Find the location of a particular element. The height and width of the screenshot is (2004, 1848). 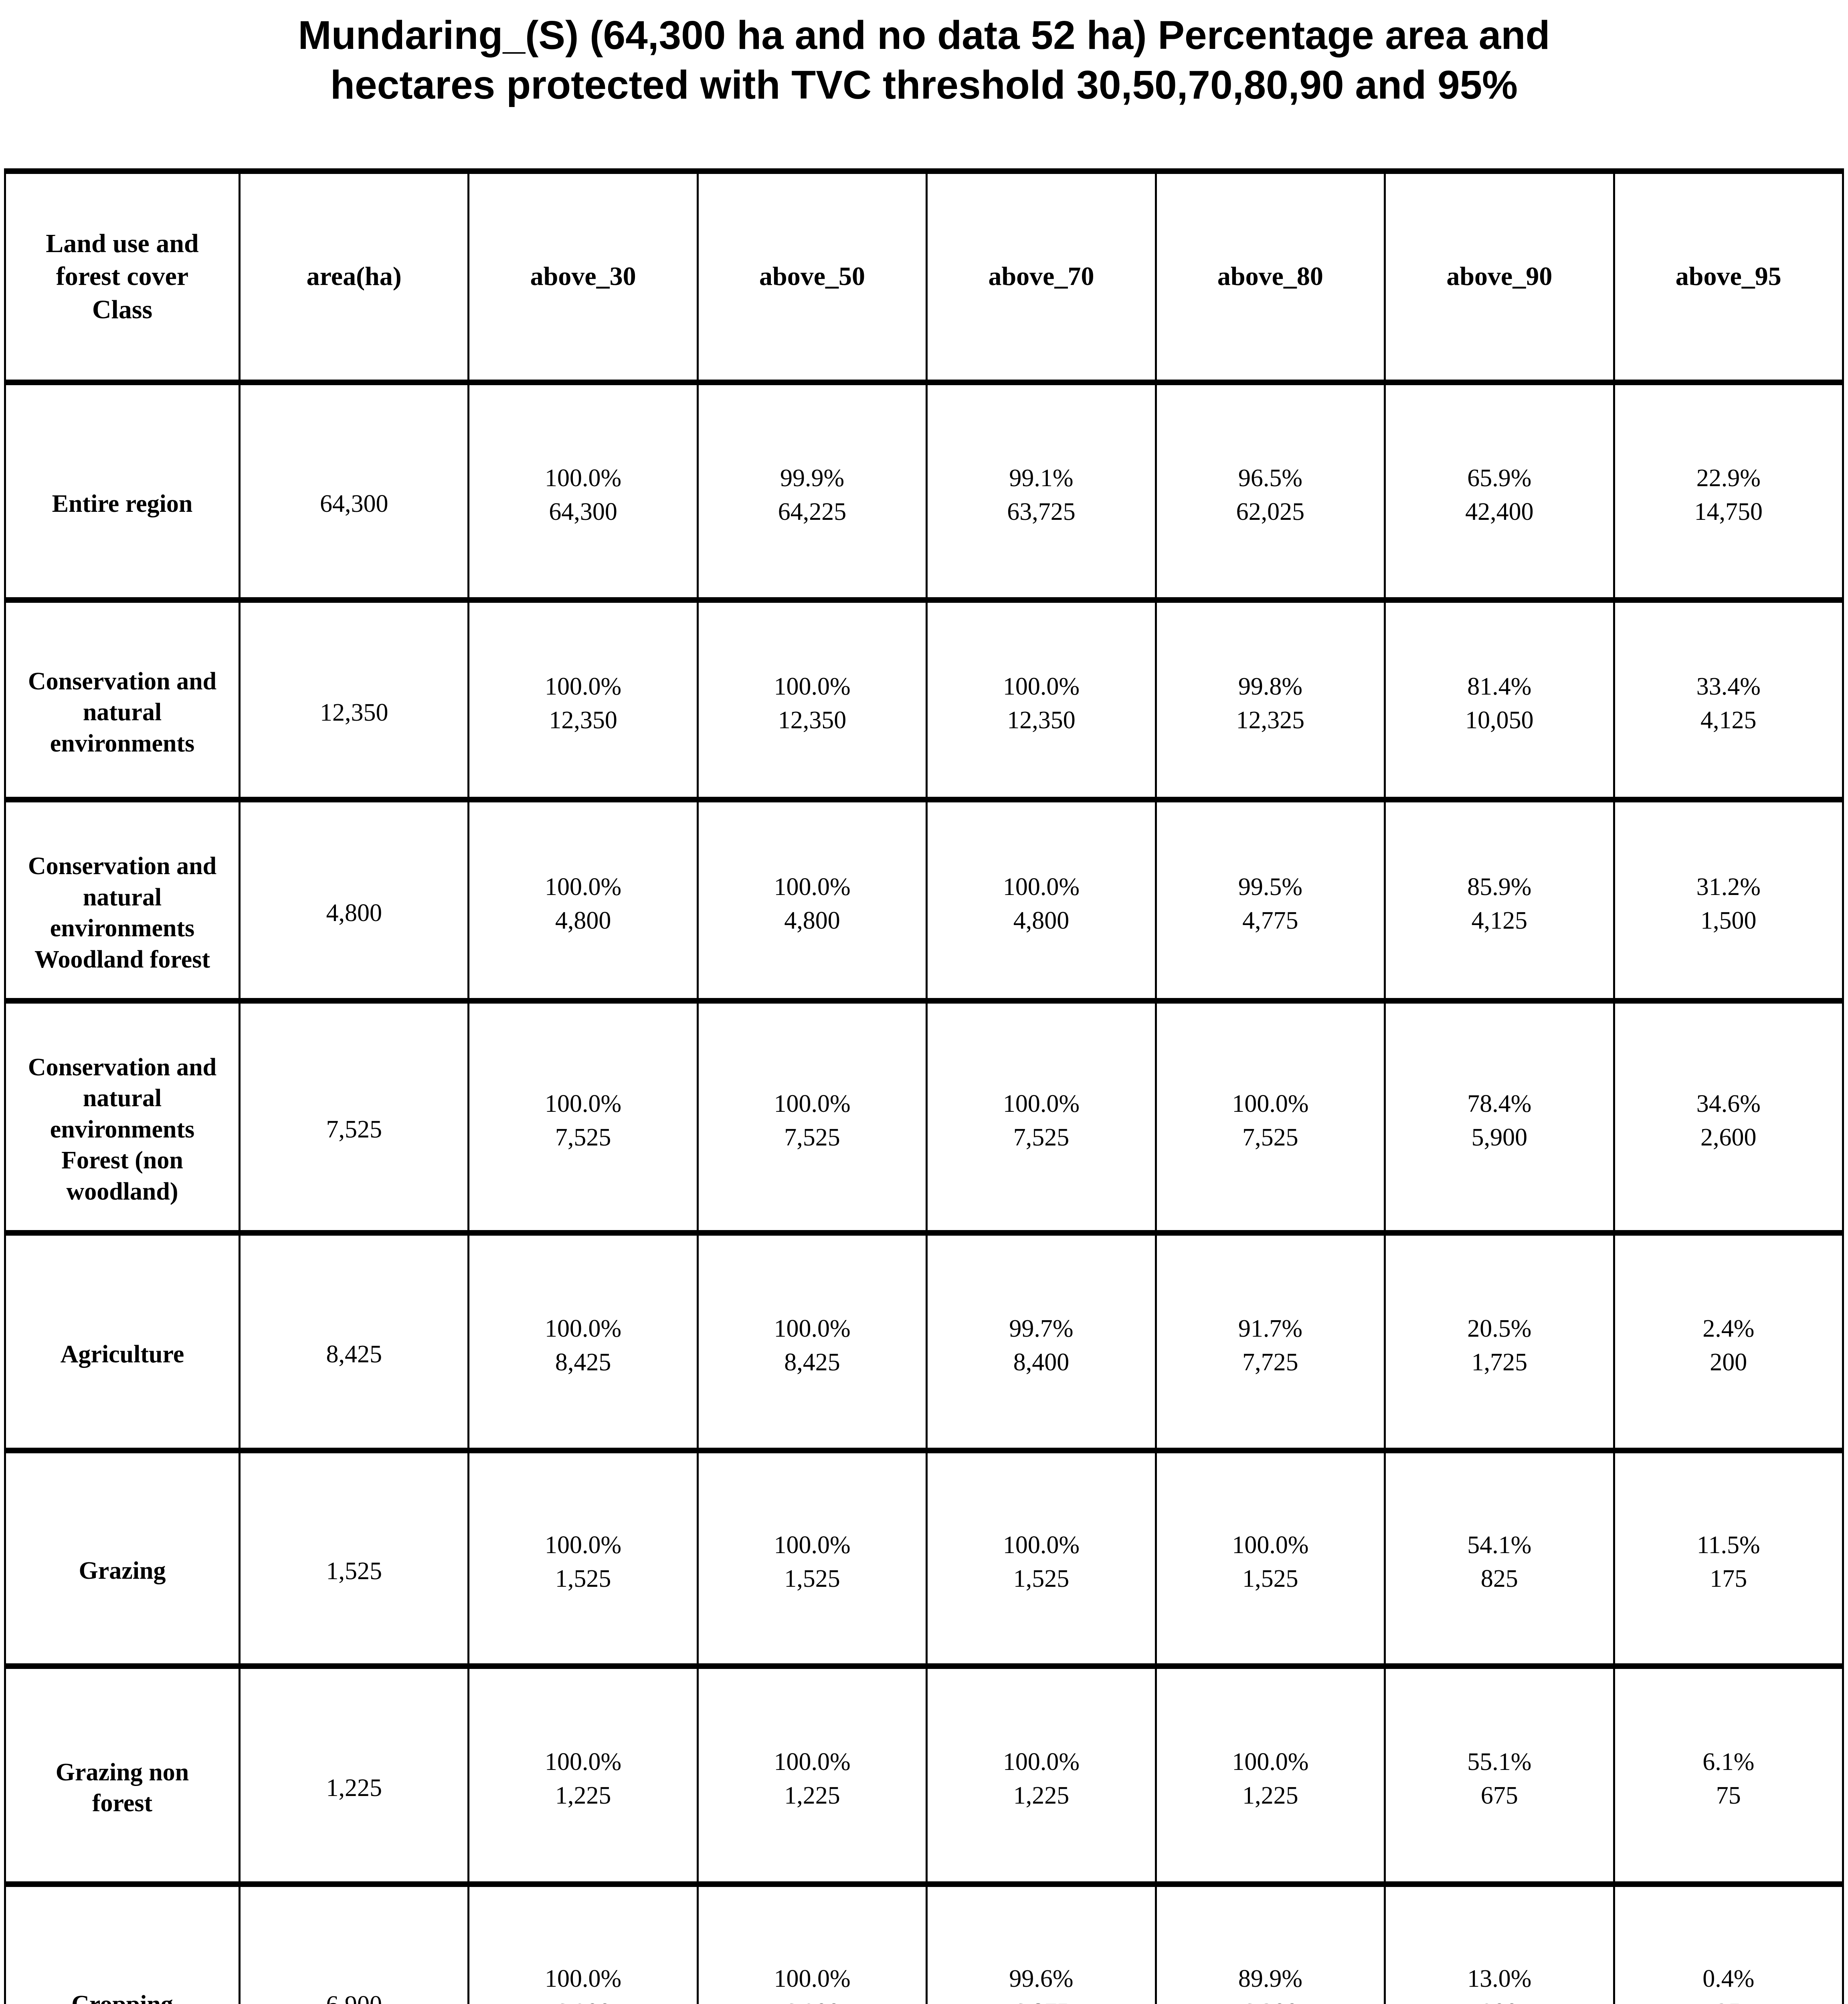

pct-value: 91.7% is located at coordinates (1270, 1328).